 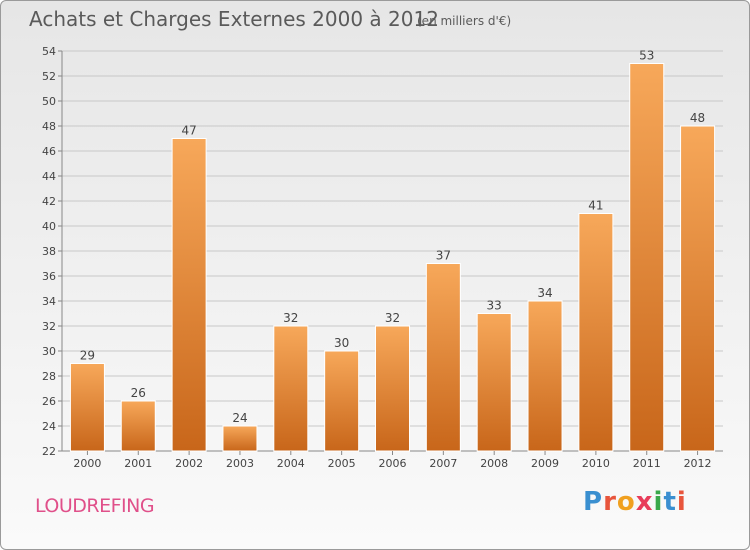 I want to click on x-tick-label: 2008, so click(x=494, y=463).